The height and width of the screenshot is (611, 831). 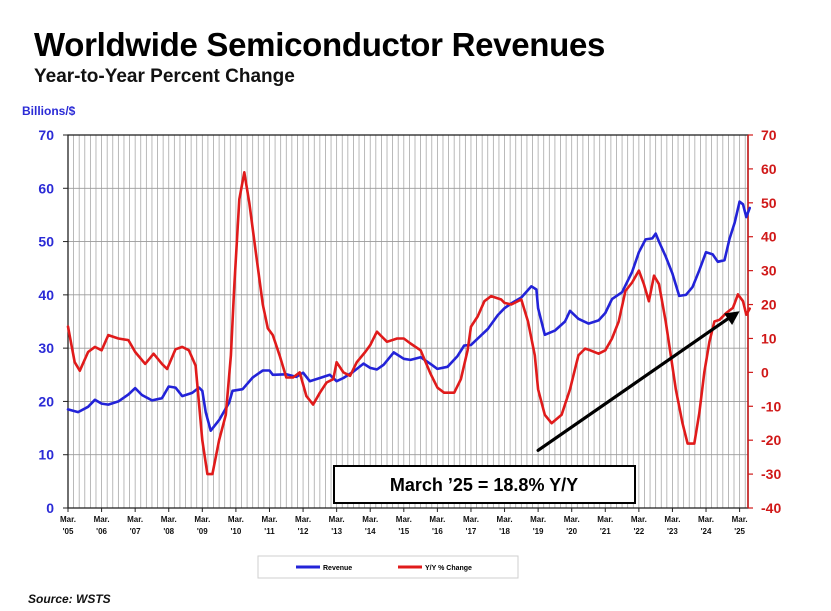 What do you see at coordinates (771, 508) in the screenshot?
I see `right-tick-label: -40` at bounding box center [771, 508].